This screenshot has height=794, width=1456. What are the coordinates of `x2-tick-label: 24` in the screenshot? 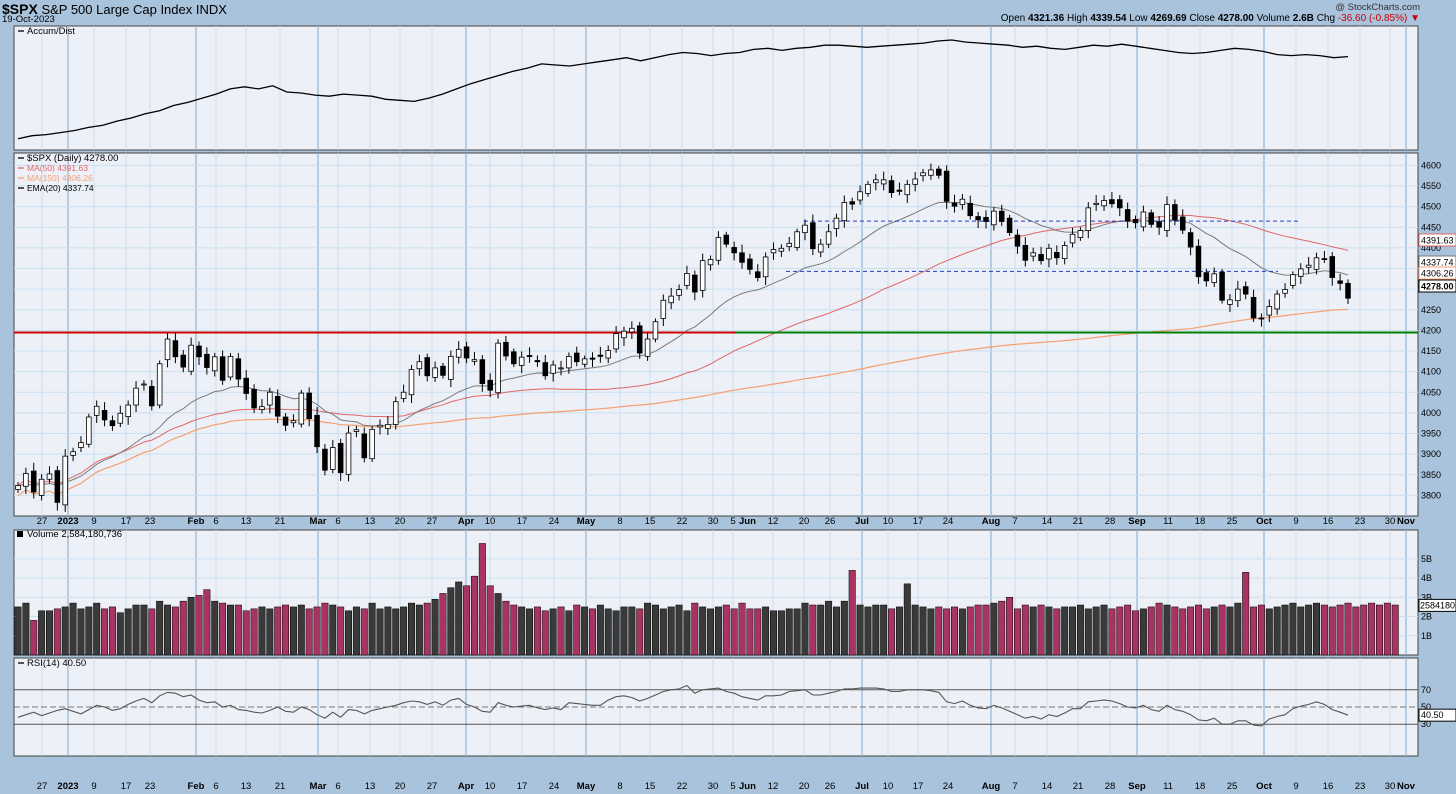 It's located at (554, 786).